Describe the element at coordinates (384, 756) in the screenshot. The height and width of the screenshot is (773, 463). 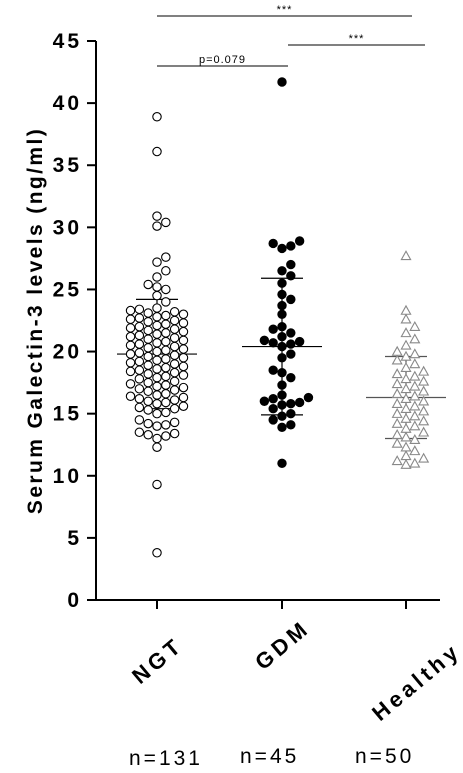
I see `sample-size-label: n=50` at that location.